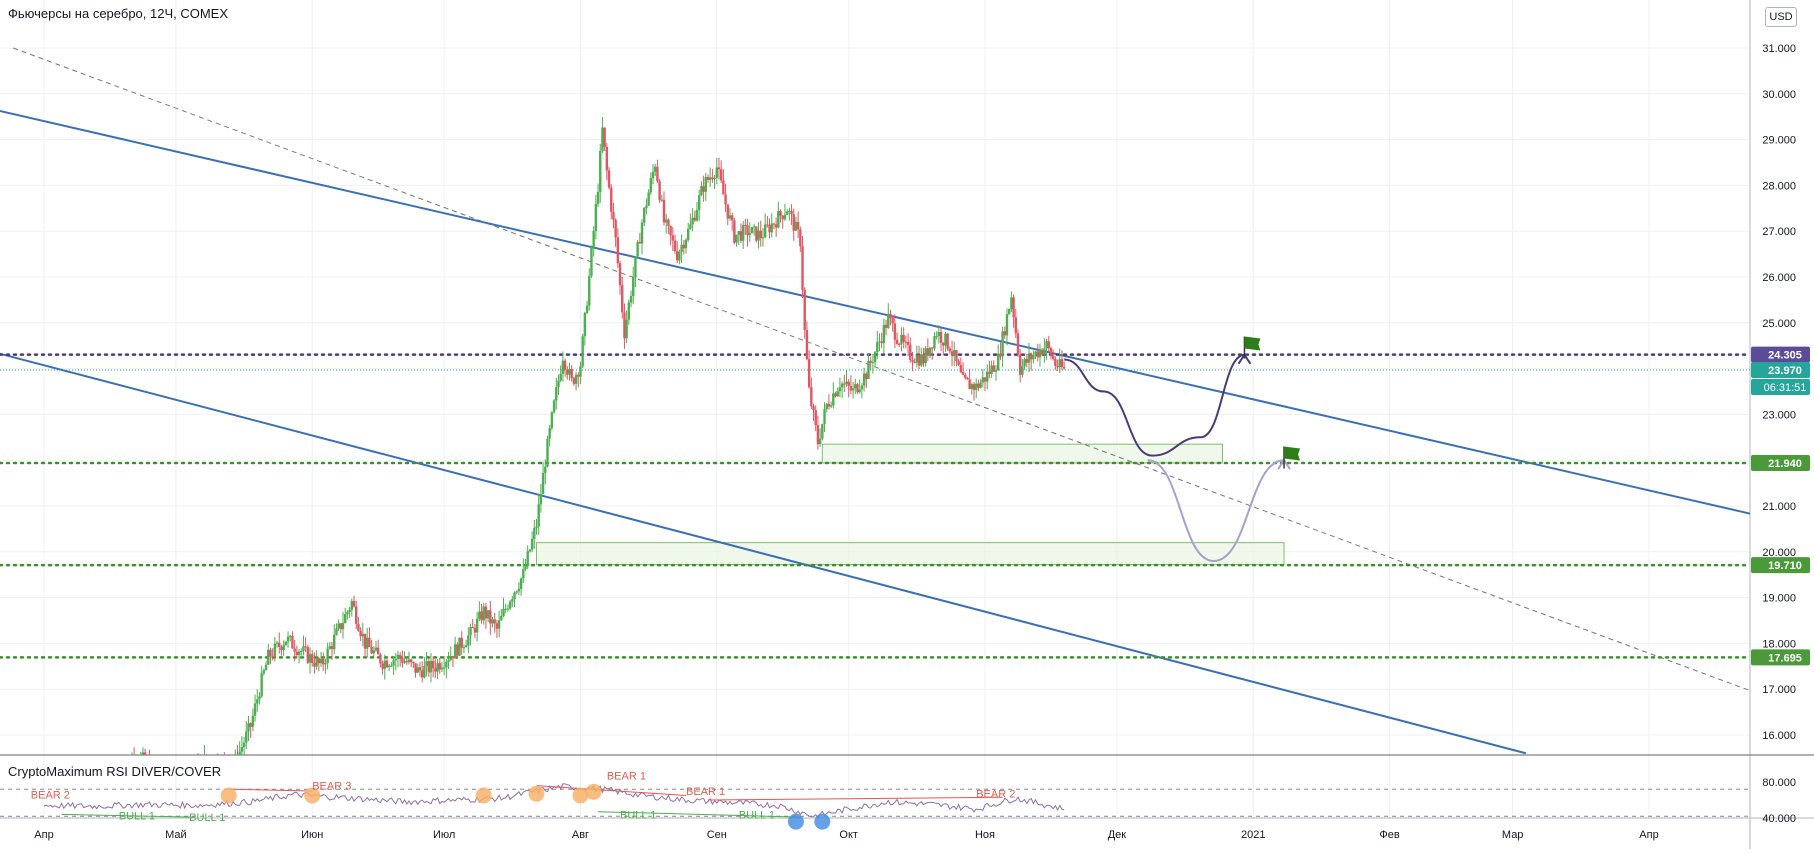  I want to click on countdown-label: 06:31:51, so click(1785, 388).